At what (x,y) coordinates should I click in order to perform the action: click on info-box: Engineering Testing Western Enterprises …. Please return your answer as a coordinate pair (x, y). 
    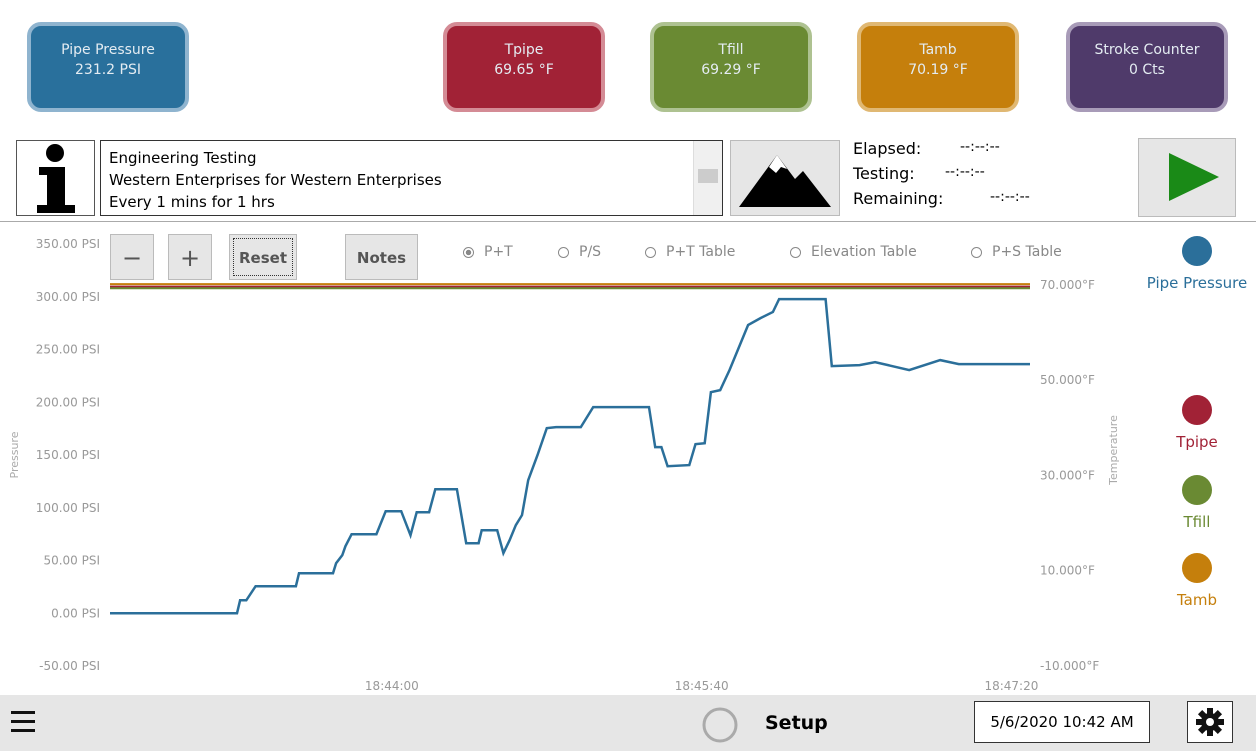
    Looking at the image, I should click on (411, 178).